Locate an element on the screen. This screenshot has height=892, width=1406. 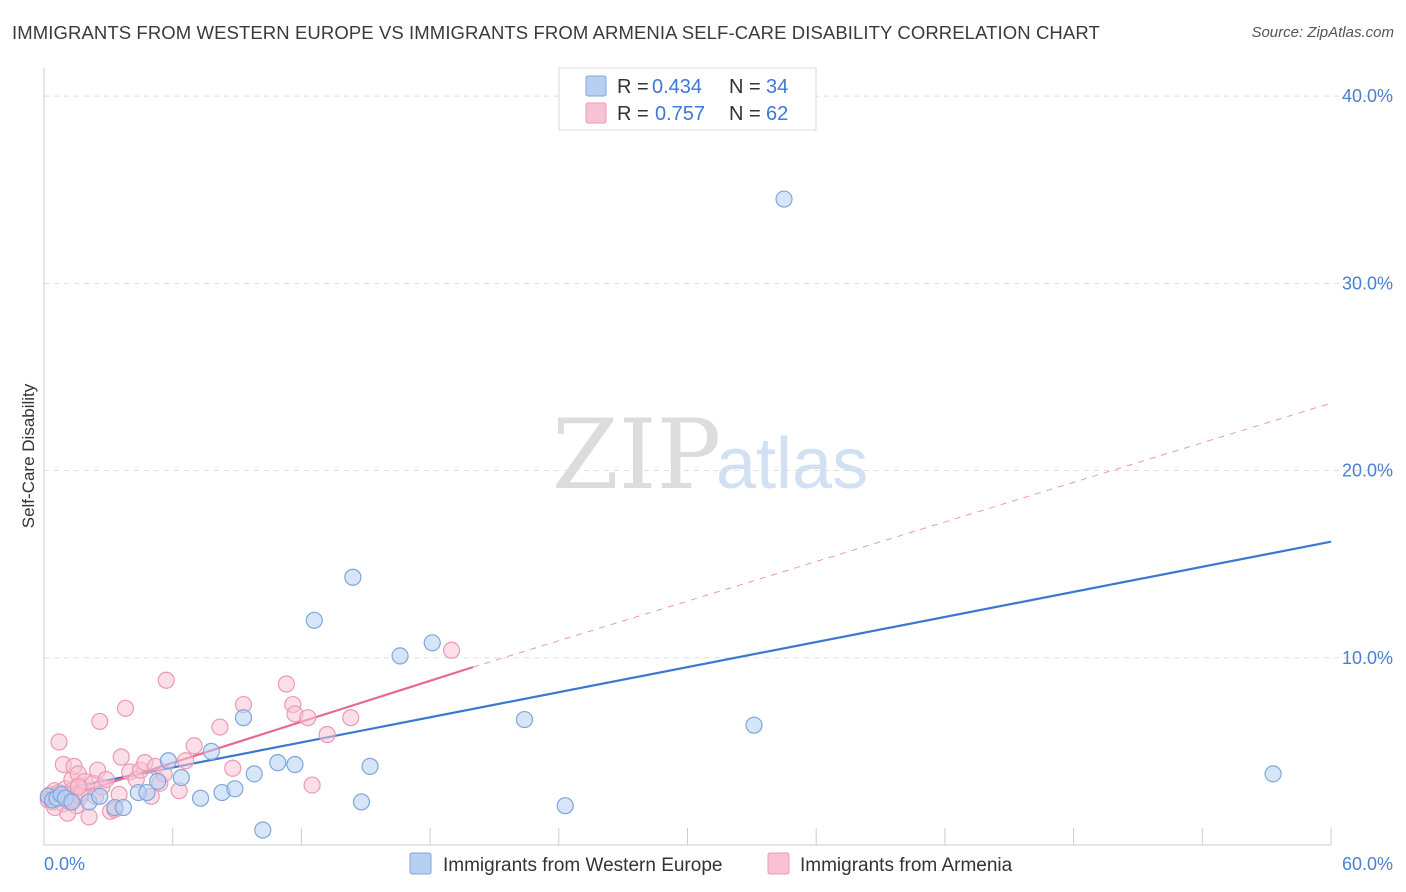
correlation-legend: R = 0.434 N = 34 R = 0.757 N = 62 is located at coordinates (687, 99).